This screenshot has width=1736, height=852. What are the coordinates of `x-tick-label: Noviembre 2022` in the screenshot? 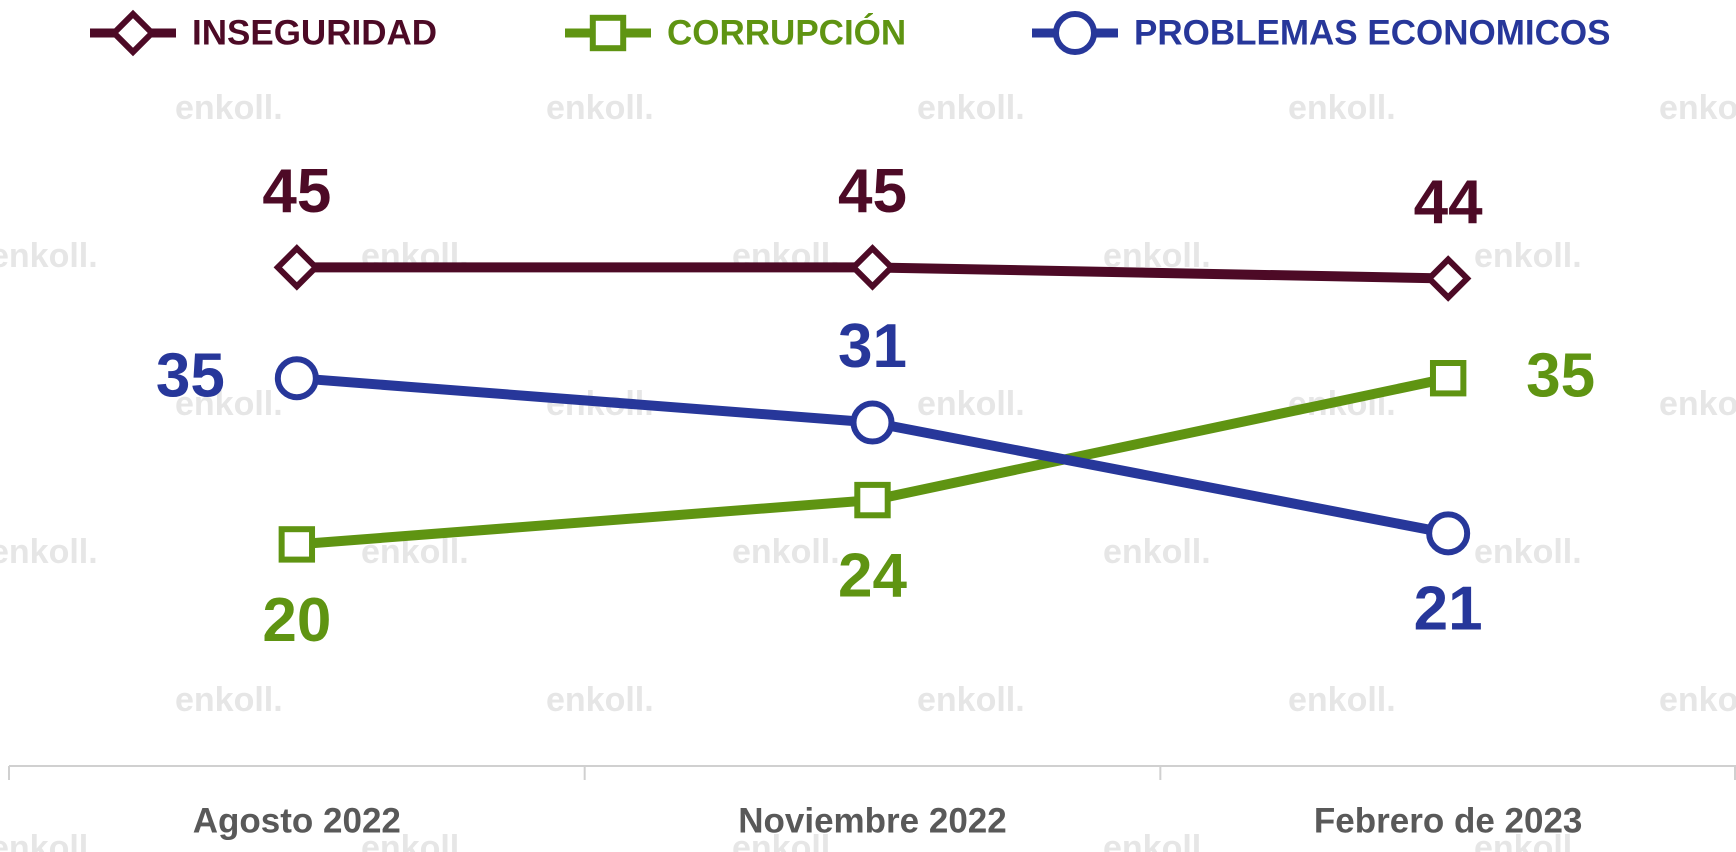 It's located at (872, 820).